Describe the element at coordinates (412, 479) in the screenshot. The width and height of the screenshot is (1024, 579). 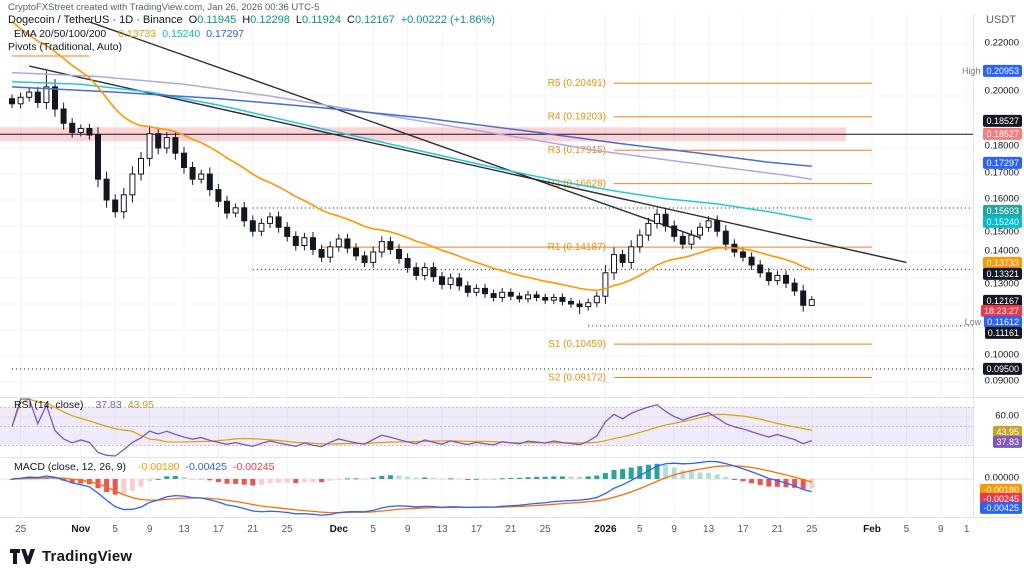
I see `macd-histogram` at that location.